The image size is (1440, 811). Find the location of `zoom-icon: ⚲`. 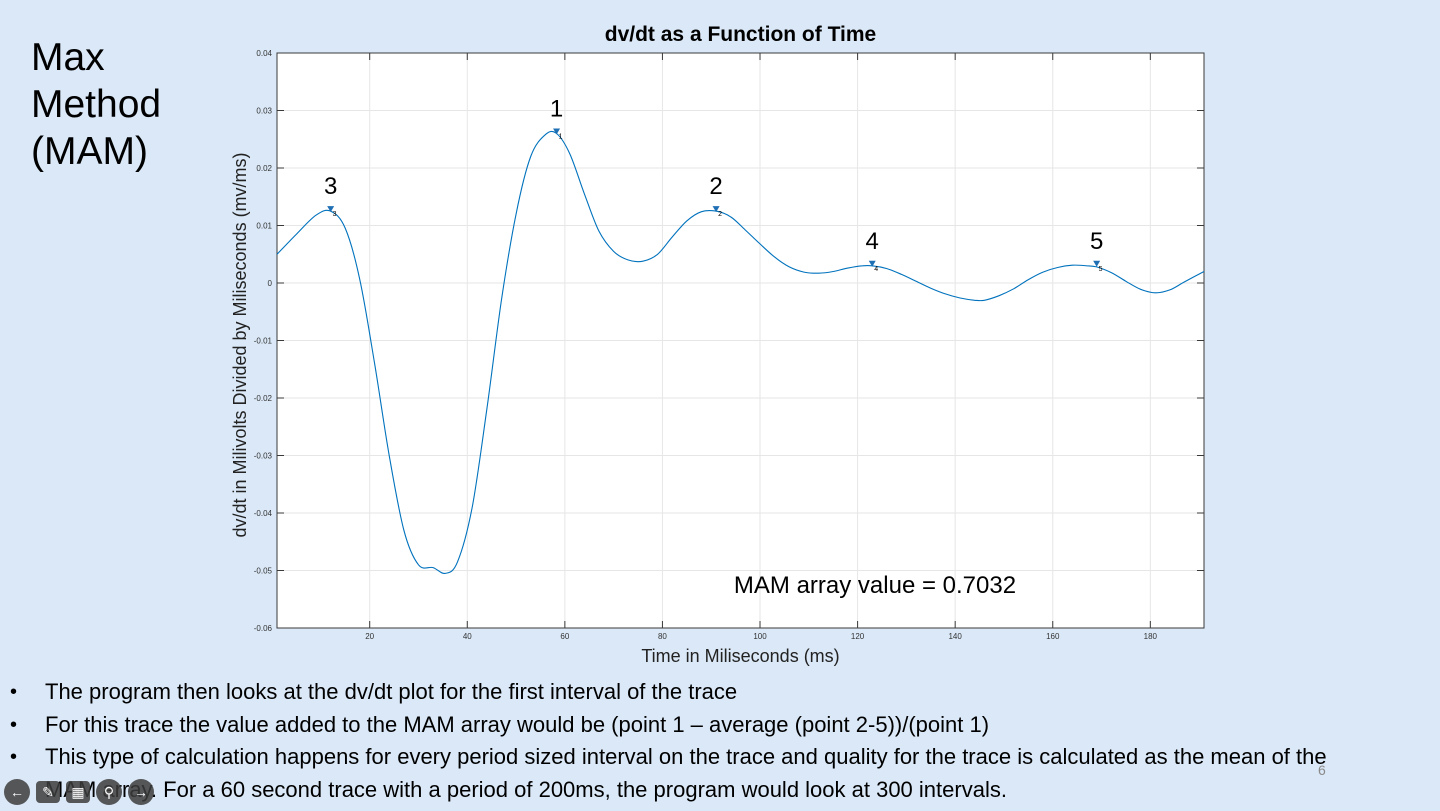

zoom-icon: ⚲ is located at coordinates (109, 792).